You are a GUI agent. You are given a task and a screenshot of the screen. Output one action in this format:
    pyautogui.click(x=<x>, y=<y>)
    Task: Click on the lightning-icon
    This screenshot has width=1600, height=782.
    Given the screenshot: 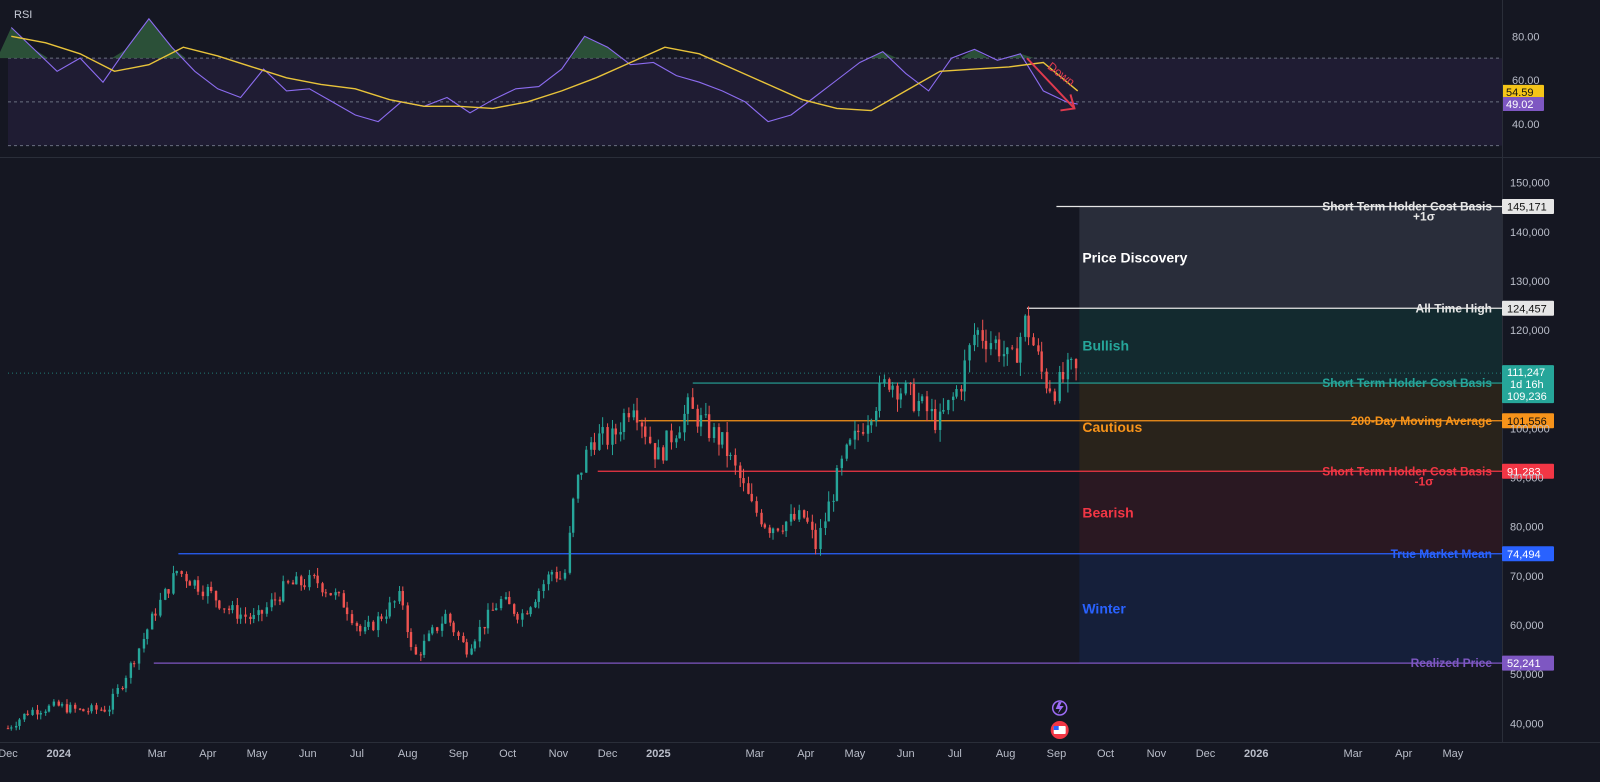 What is the action you would take?
    pyautogui.click(x=1059, y=708)
    